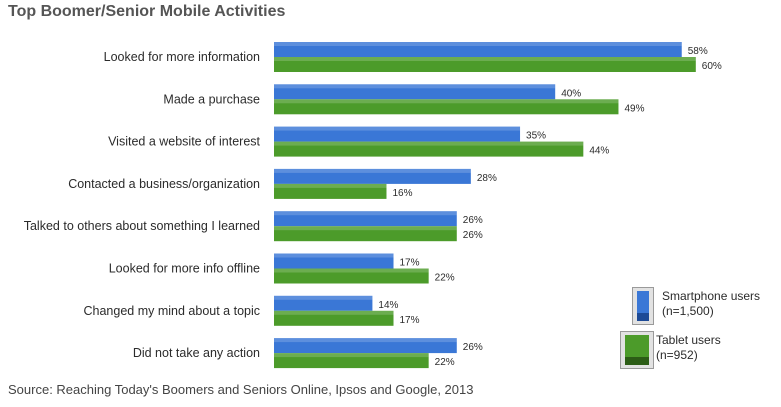 The width and height of the screenshot is (781, 407). I want to click on category-label: Contacted a business/organization, so click(164, 184).